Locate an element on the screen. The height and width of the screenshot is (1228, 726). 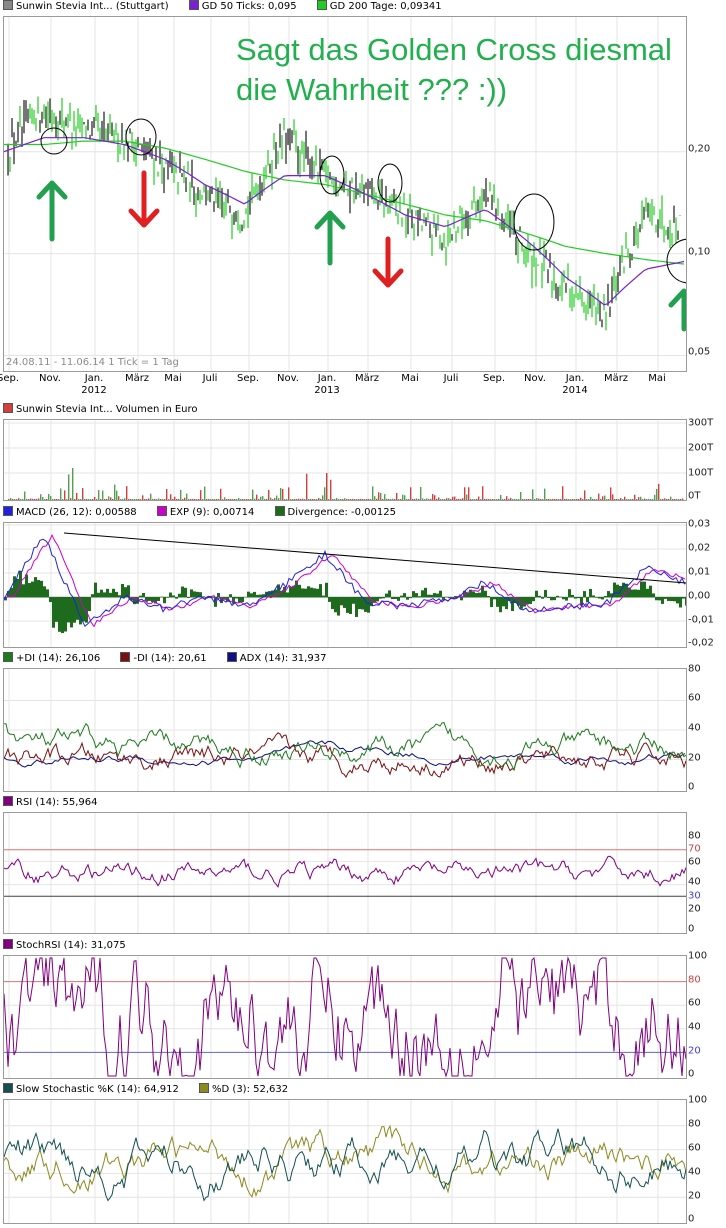
volume-panel is located at coordinates (345, 460).